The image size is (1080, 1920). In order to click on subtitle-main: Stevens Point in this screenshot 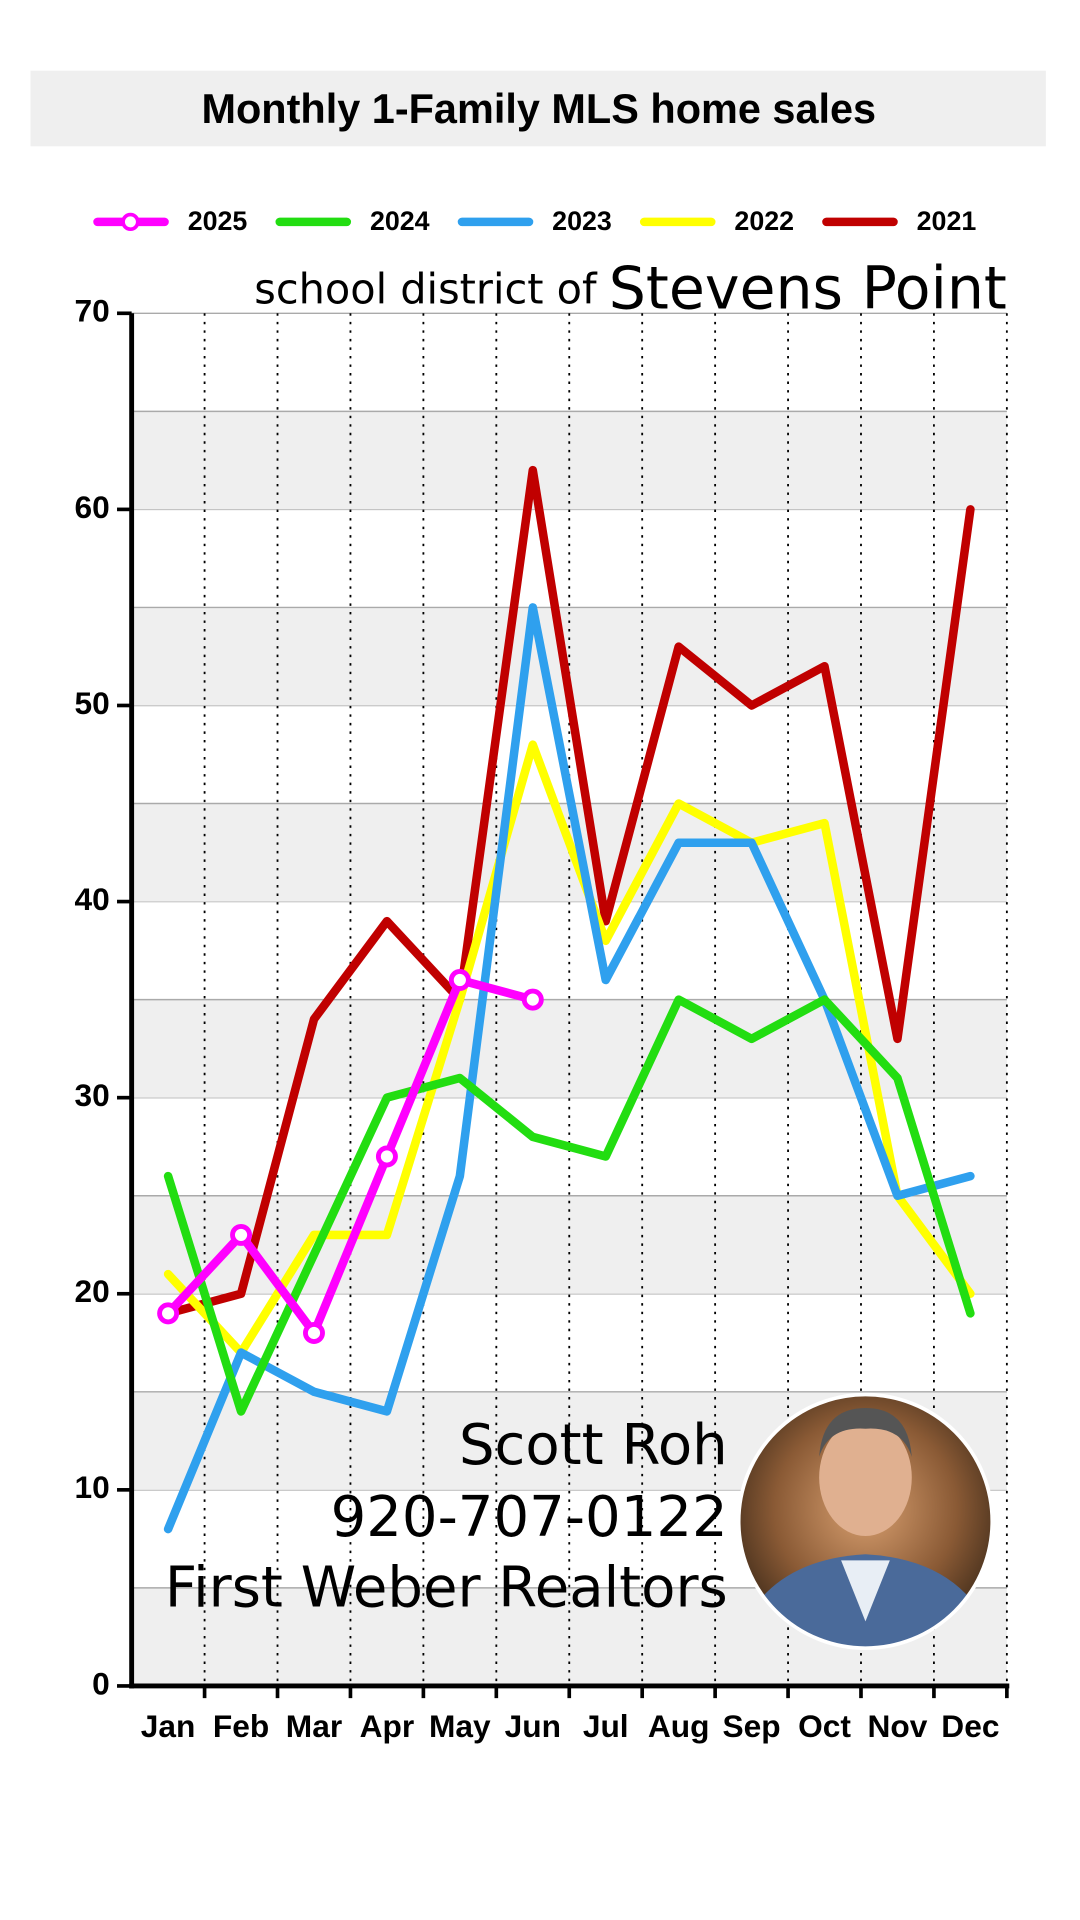, I will do `click(808, 289)`.